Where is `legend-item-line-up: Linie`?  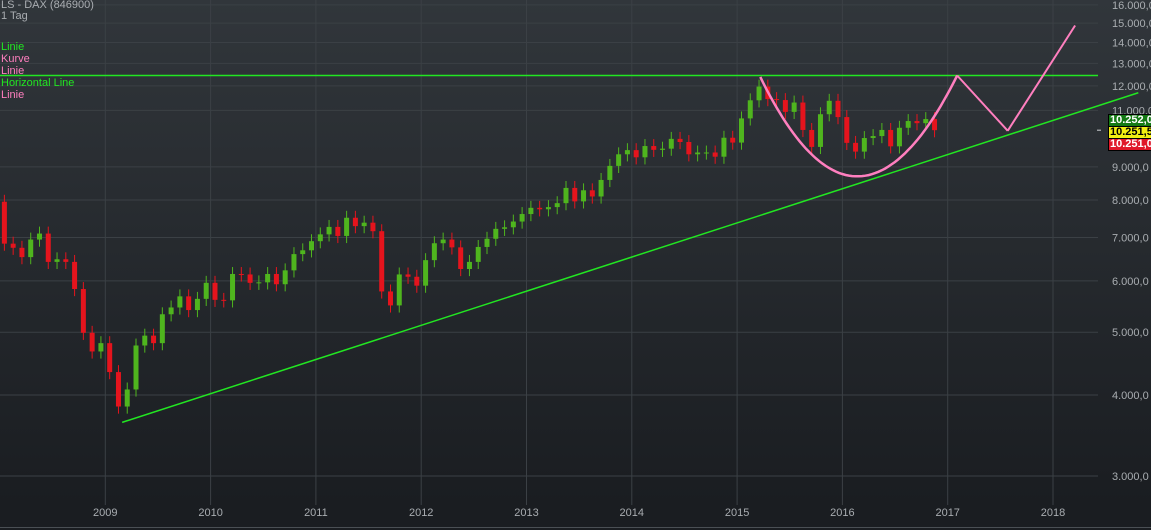 legend-item-line-up: Linie is located at coordinates (13, 95).